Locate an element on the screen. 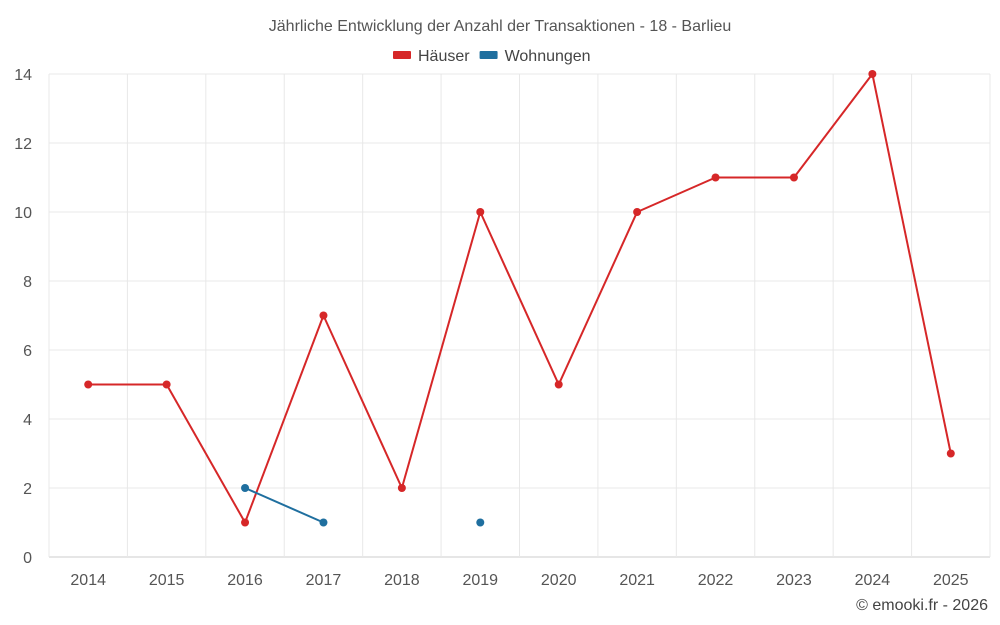 The width and height of the screenshot is (1000, 625). x-tick-label: 2017 is located at coordinates (324, 580).